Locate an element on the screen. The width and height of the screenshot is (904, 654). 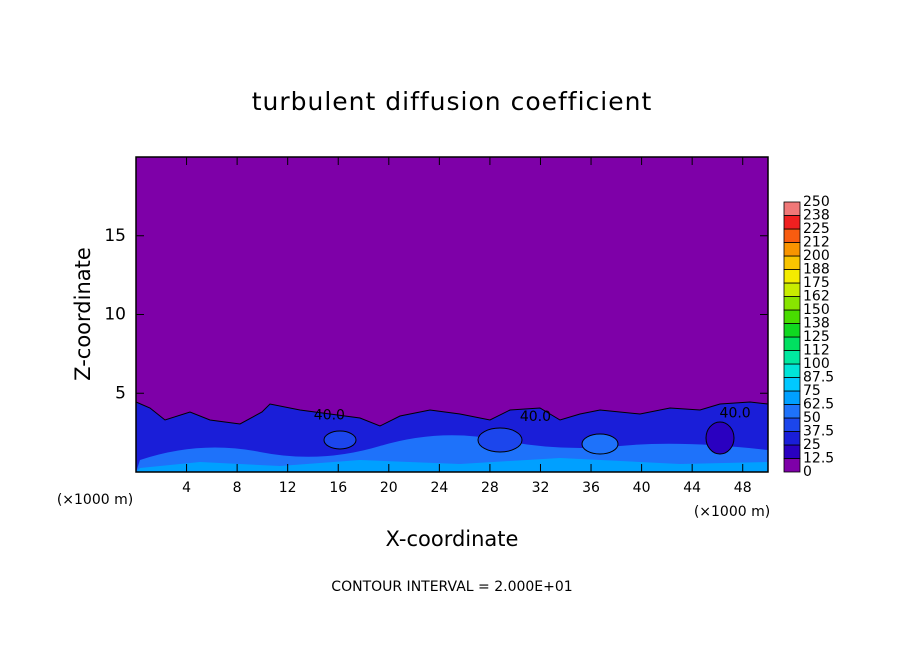
colorbar-label: 238 is located at coordinates (816, 216).